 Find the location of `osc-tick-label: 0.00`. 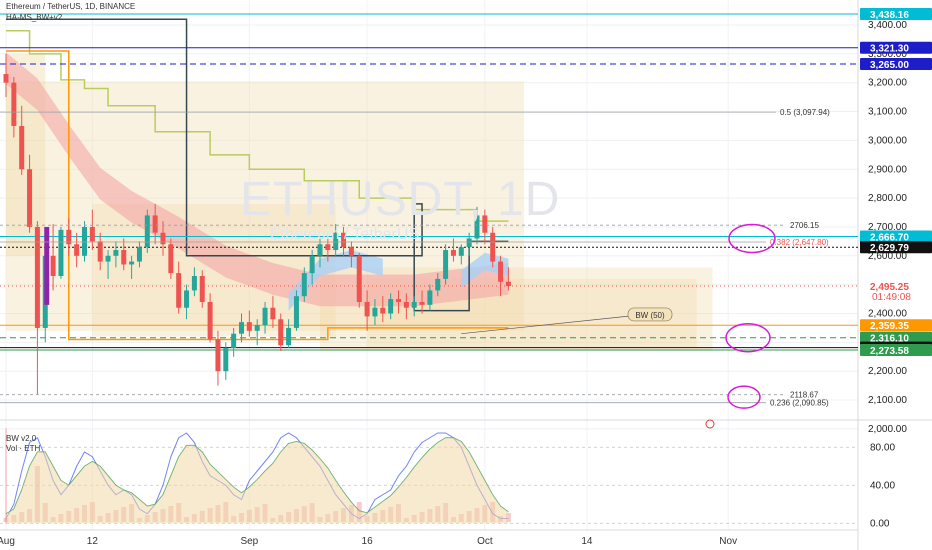

osc-tick-label: 0.00 is located at coordinates (880, 523).